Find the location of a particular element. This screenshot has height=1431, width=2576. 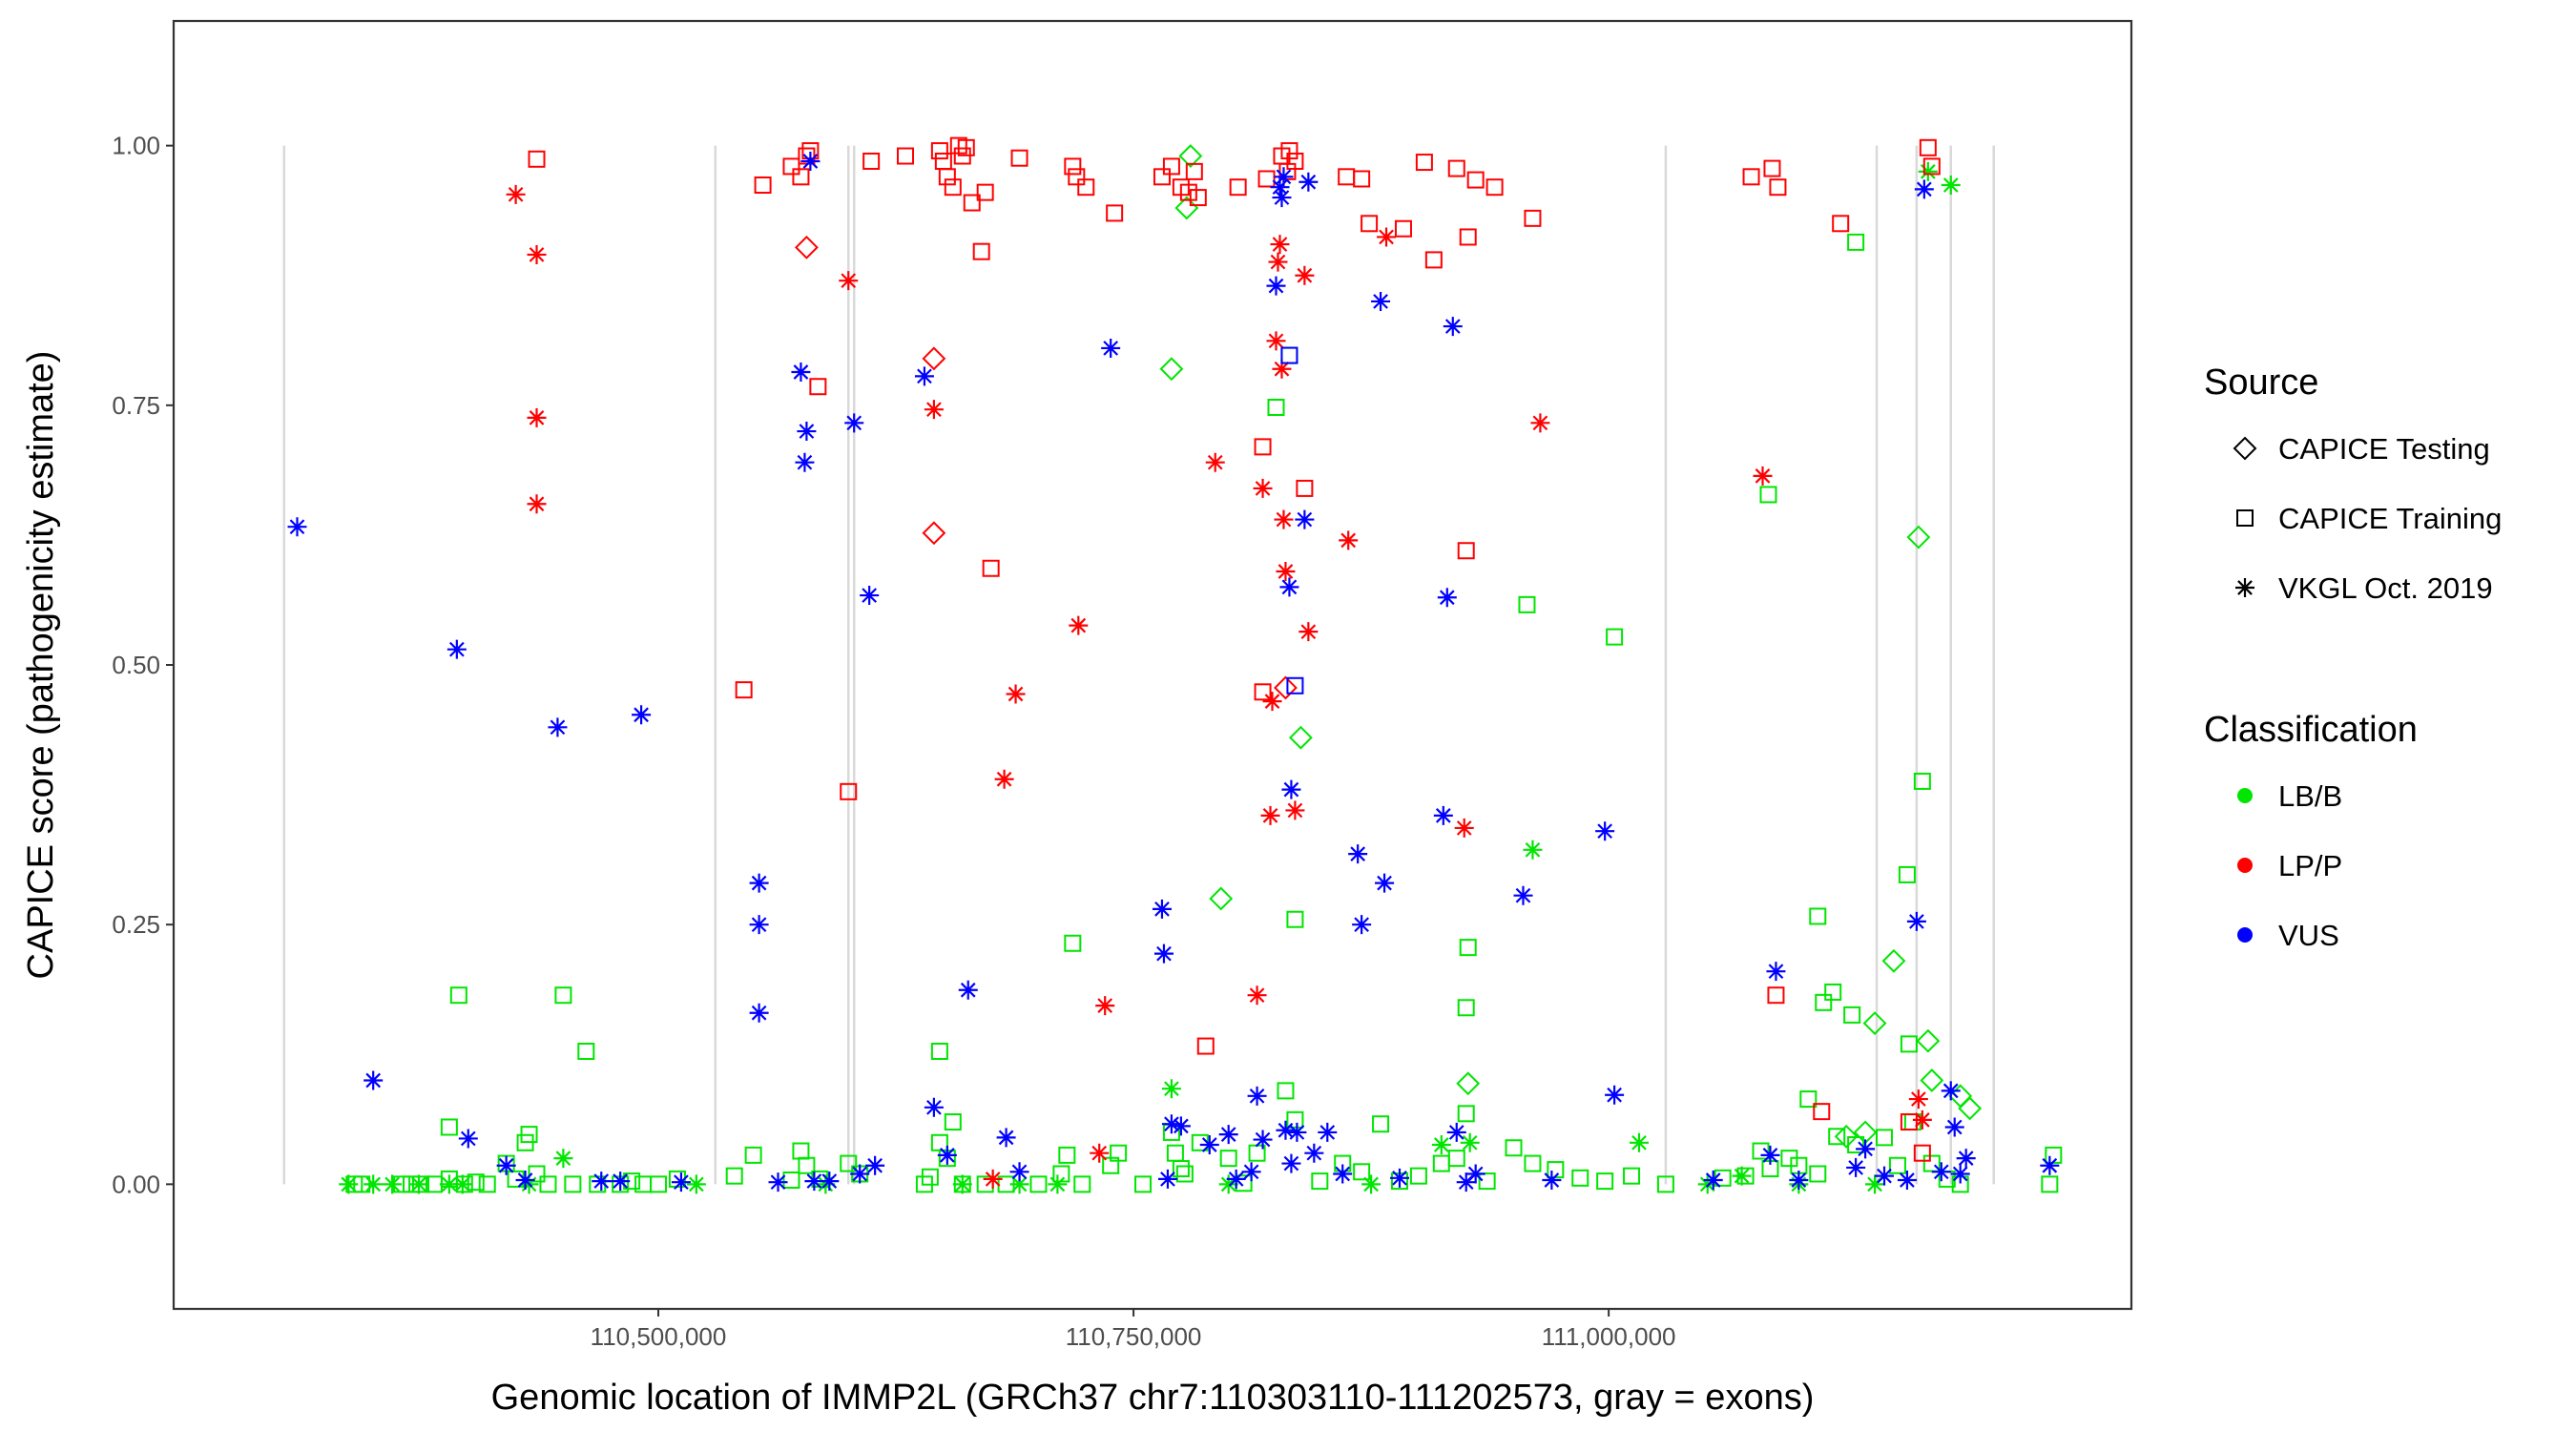

legend-classification-title: Classification is located at coordinates (2311, 730).